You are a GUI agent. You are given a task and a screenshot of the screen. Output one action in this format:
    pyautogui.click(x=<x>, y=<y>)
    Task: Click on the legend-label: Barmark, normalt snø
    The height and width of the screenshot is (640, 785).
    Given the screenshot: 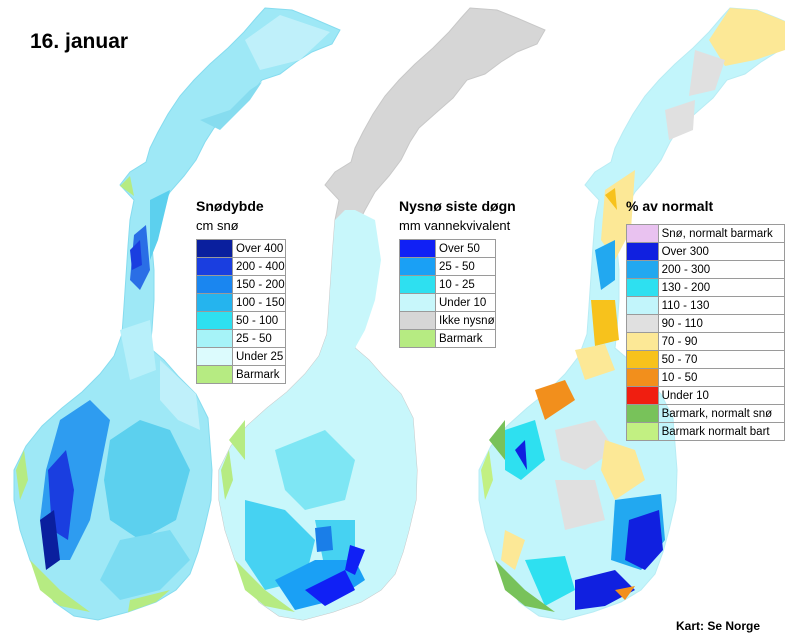 What is the action you would take?
    pyautogui.click(x=721, y=413)
    